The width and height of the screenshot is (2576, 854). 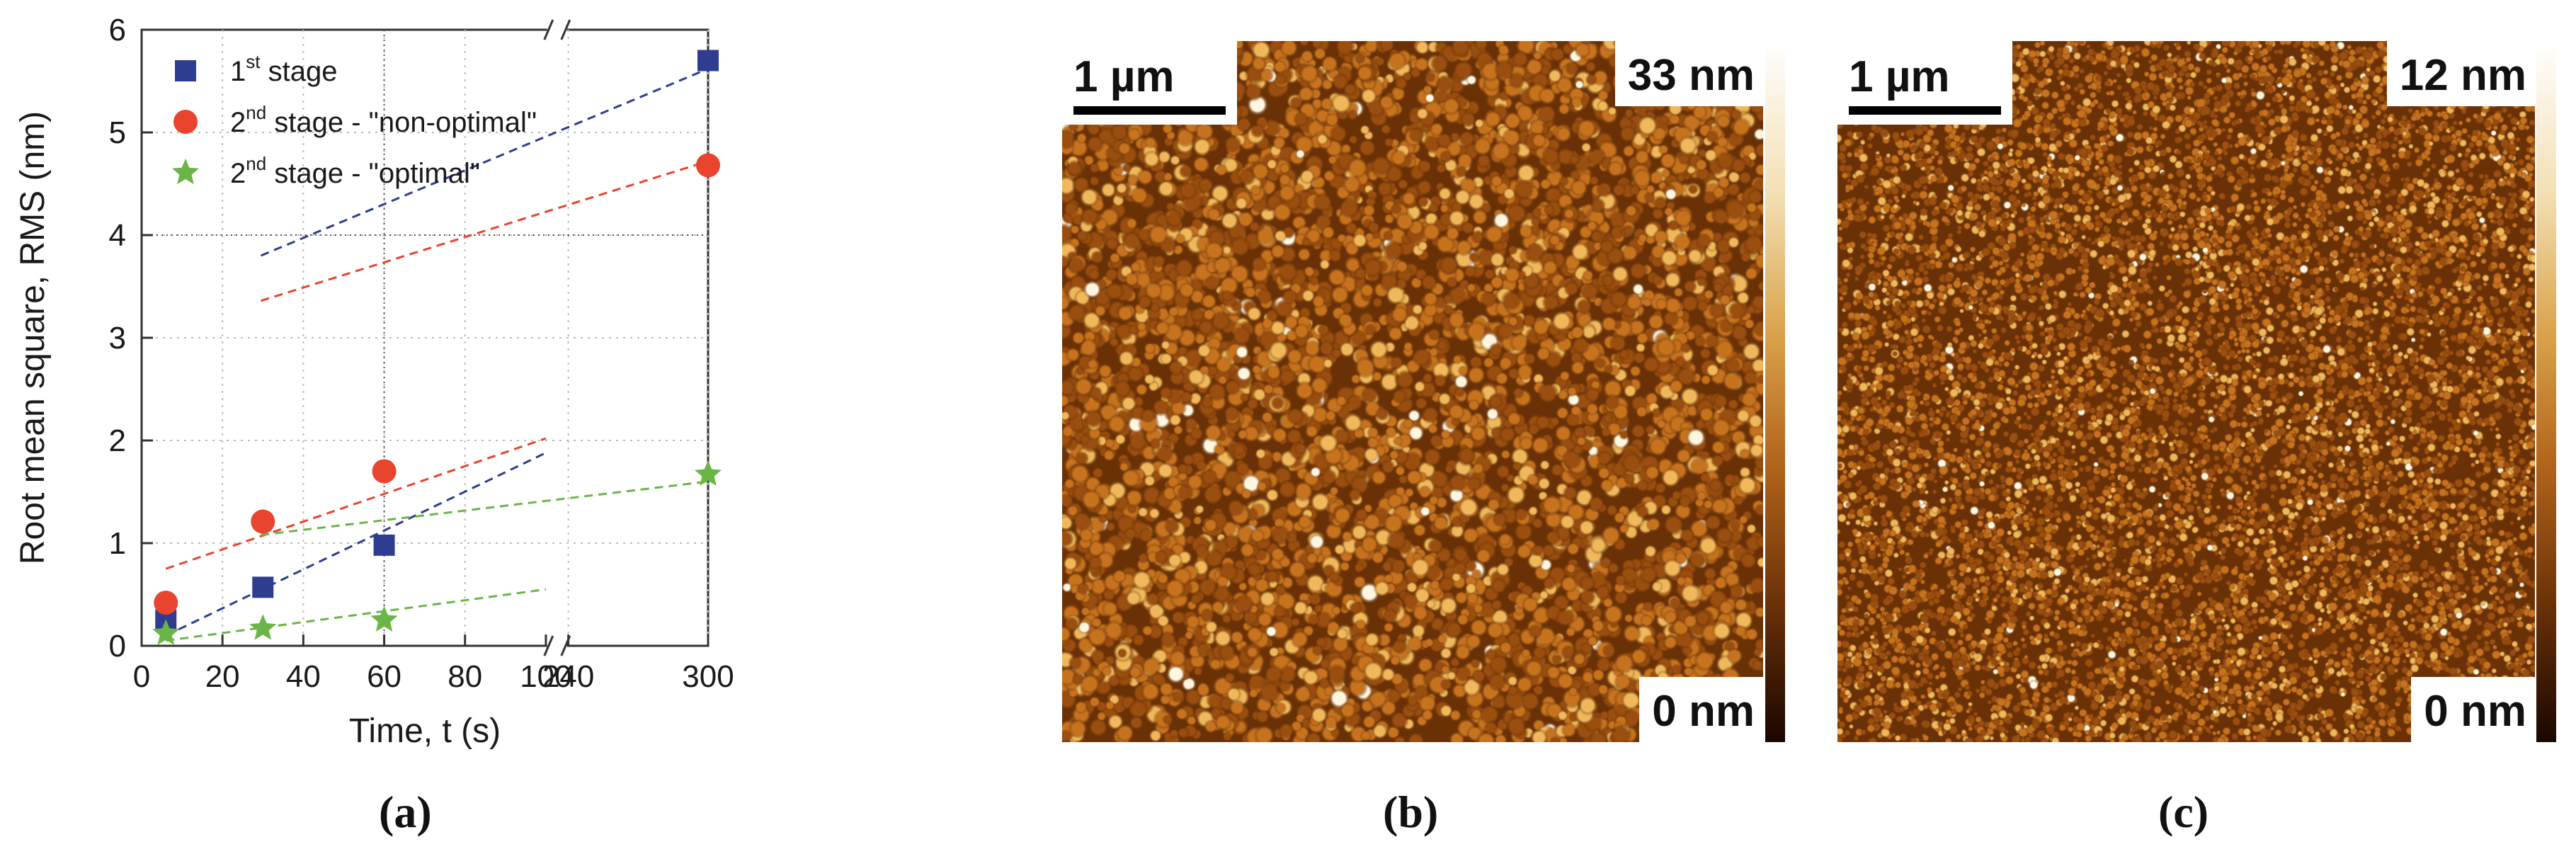 I want to click on legend-label: 1st stage, so click(x=283, y=69).